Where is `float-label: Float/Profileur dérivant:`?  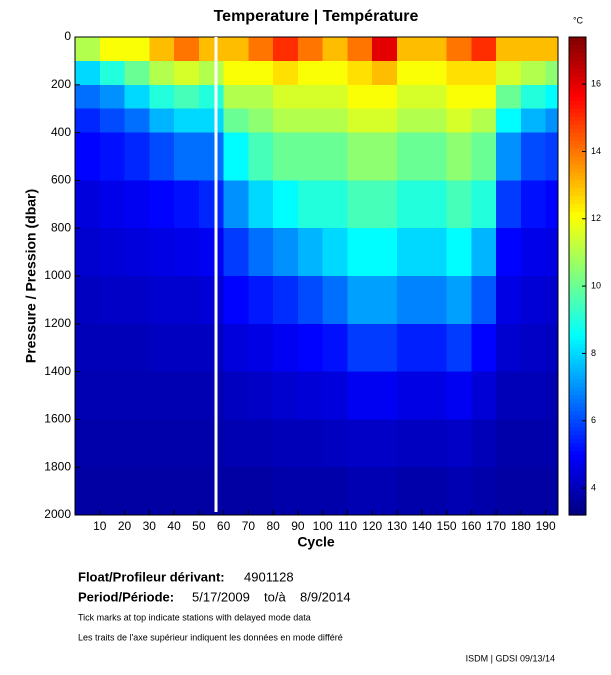
float-label: Float/Profileur dérivant: is located at coordinates (151, 576).